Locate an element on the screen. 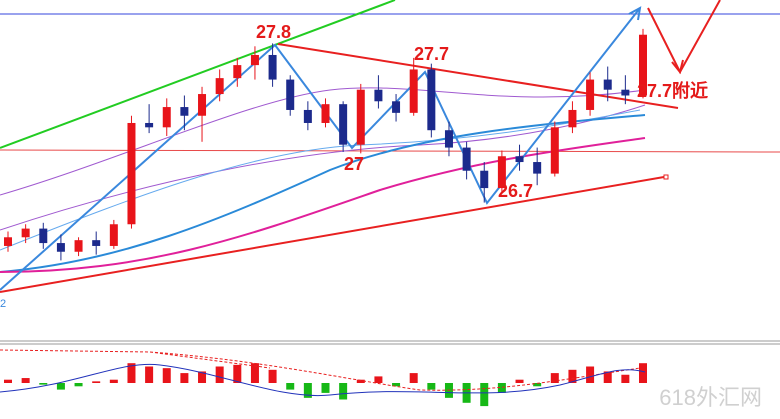 The width and height of the screenshot is (780, 419). annotation: 26.7 is located at coordinates (515, 191).